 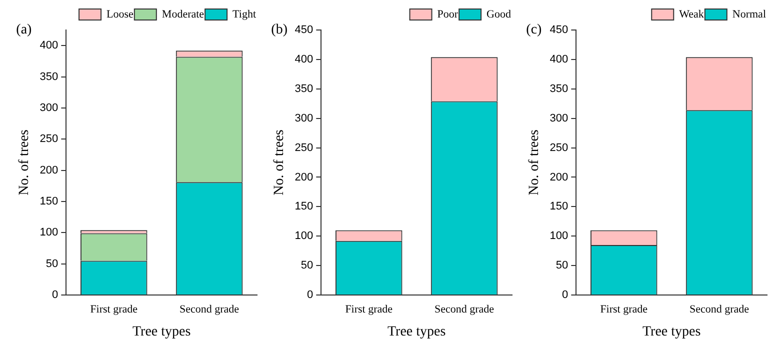 I want to click on legend-label: Moderate, so click(x=183, y=14).